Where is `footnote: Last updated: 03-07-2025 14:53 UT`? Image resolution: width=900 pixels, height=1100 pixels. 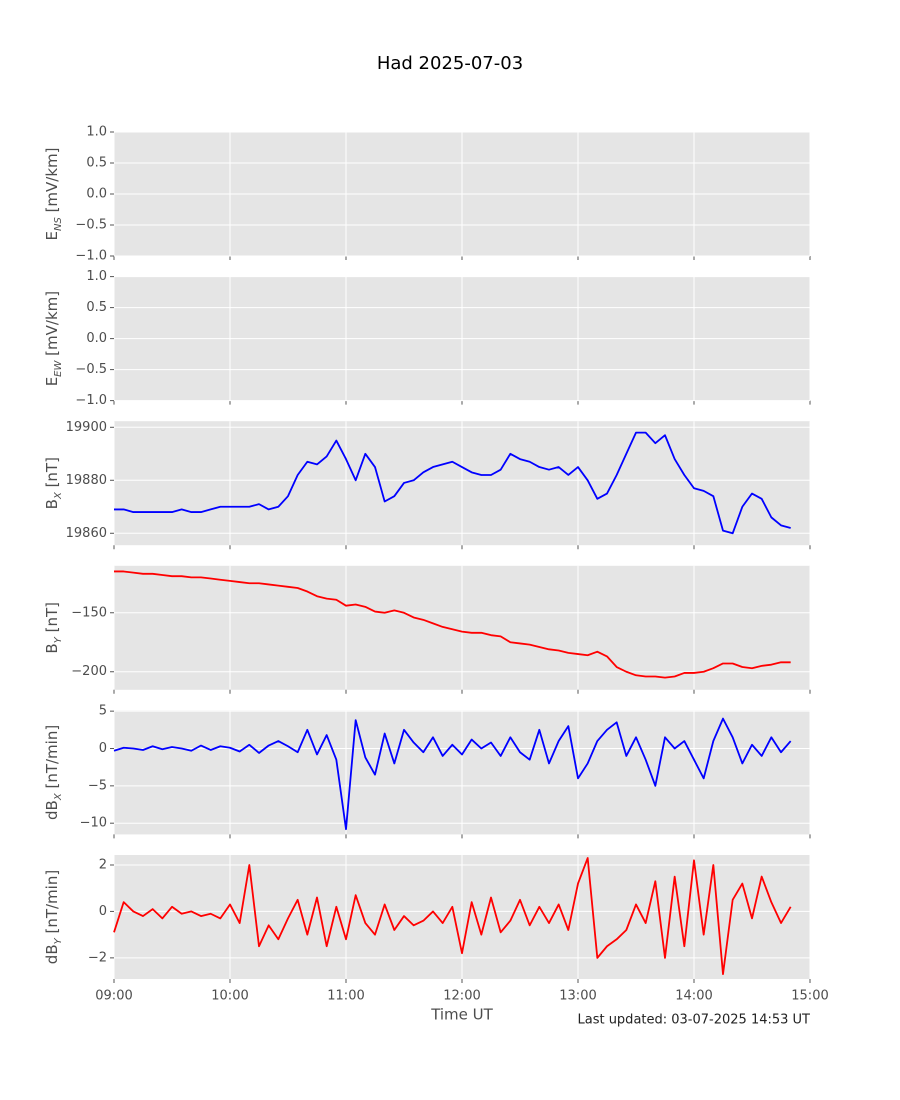
footnote: Last updated: 03-07-2025 14:53 UT is located at coordinates (693, 1020).